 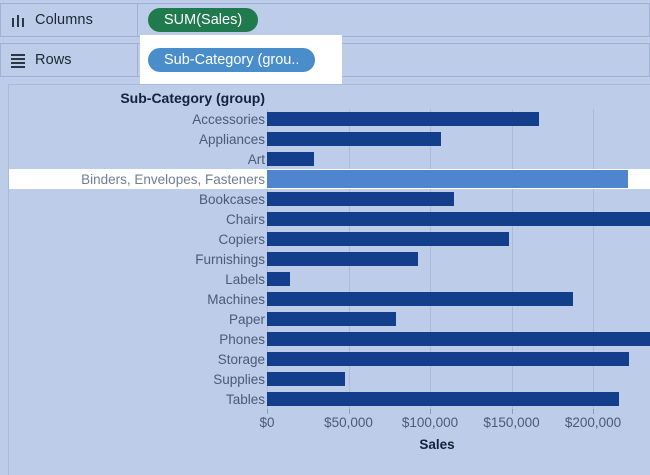 I want to click on bar-tables, so click(x=443, y=399).